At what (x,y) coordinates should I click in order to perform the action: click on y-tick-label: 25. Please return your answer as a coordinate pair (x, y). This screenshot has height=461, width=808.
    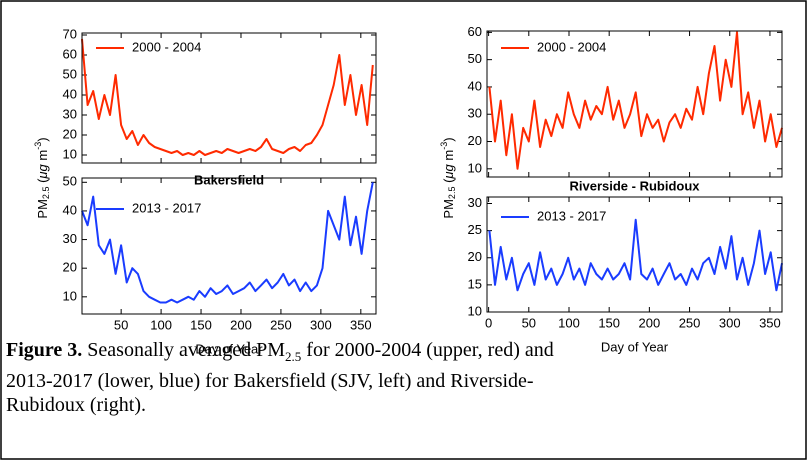
    Looking at the image, I should click on (475, 229).